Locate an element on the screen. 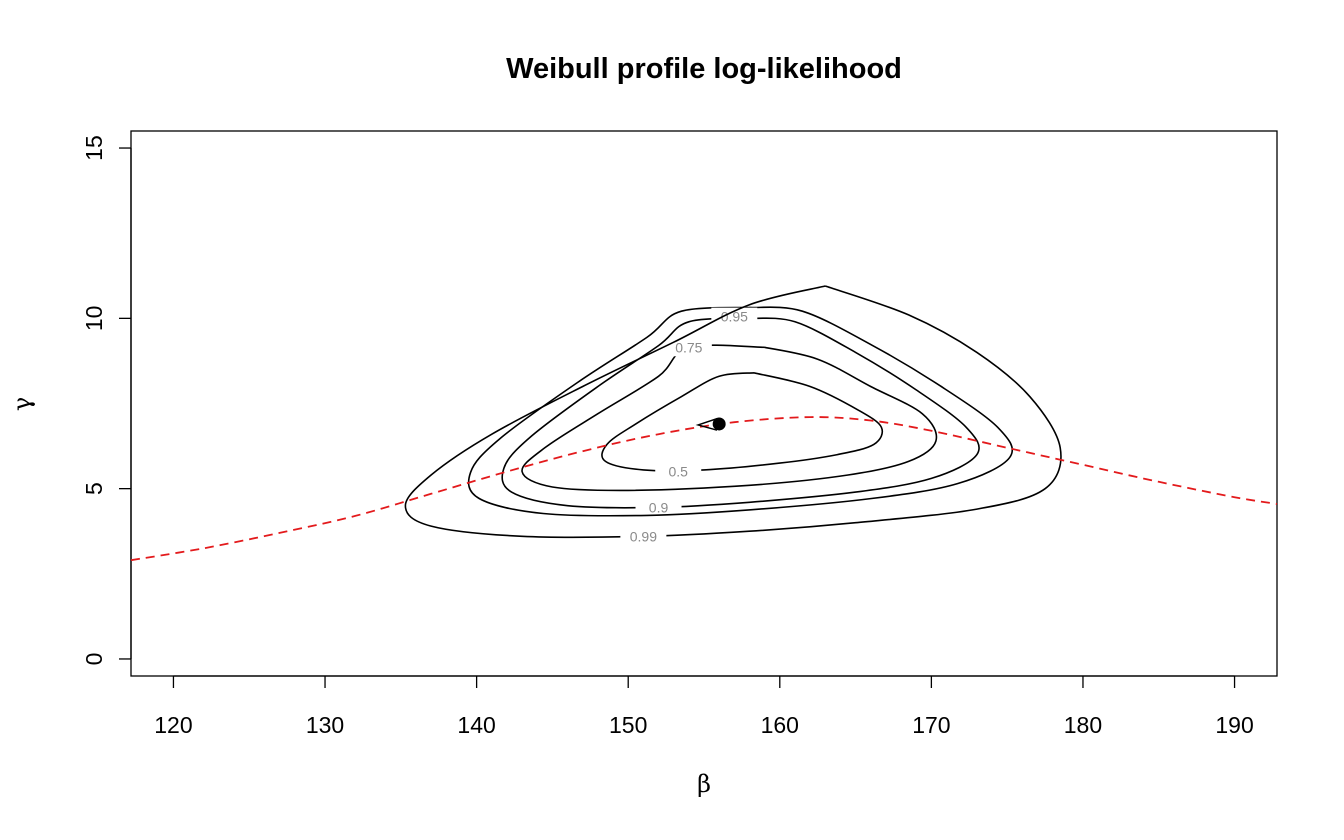 The height and width of the screenshot is (840, 1344). profile-curve is located at coordinates (704, 489).